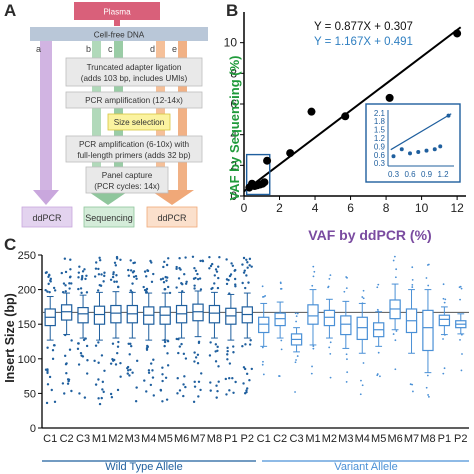  I want to click on step-pcr-12-14-label: PCR amplification (12-14x), so click(134, 100).